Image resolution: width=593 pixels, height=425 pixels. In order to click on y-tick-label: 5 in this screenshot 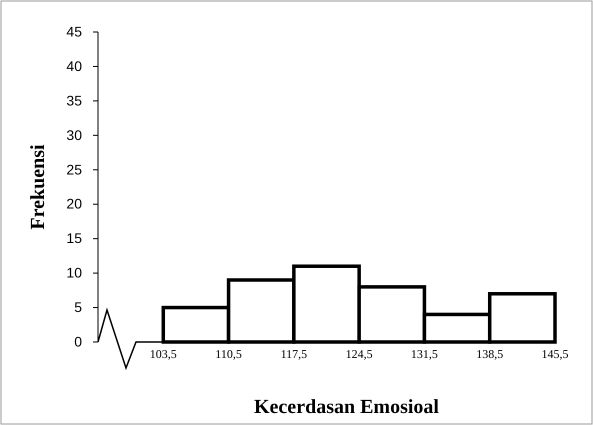, I will do `click(78, 307)`.